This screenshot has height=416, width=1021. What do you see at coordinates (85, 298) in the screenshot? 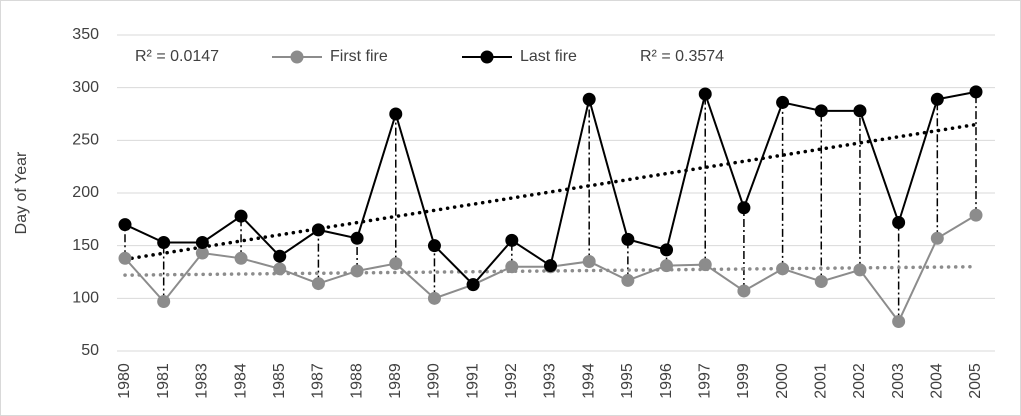
I see `y-tick-label: 100` at bounding box center [85, 298].